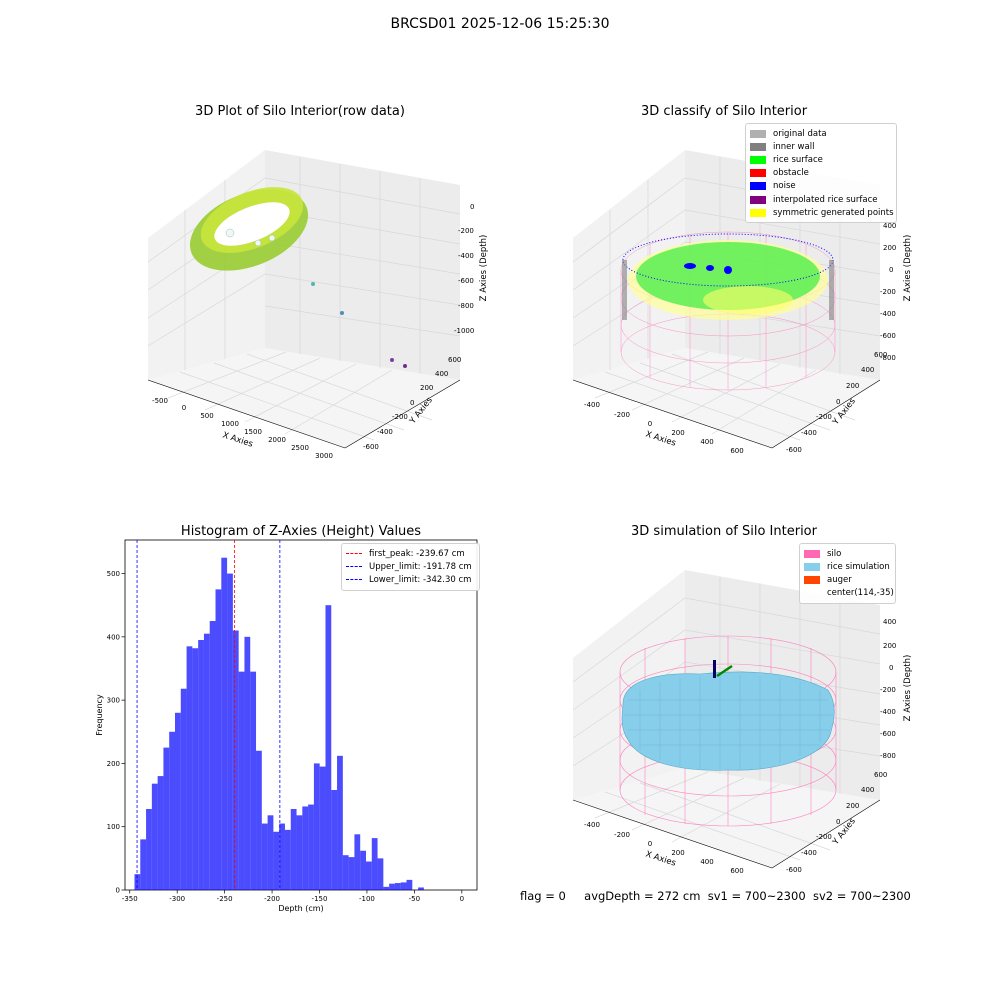 The width and height of the screenshot is (1000, 1000). Describe the element at coordinates (858, 566) in the screenshot. I see `legend-label: rice simulation` at that location.